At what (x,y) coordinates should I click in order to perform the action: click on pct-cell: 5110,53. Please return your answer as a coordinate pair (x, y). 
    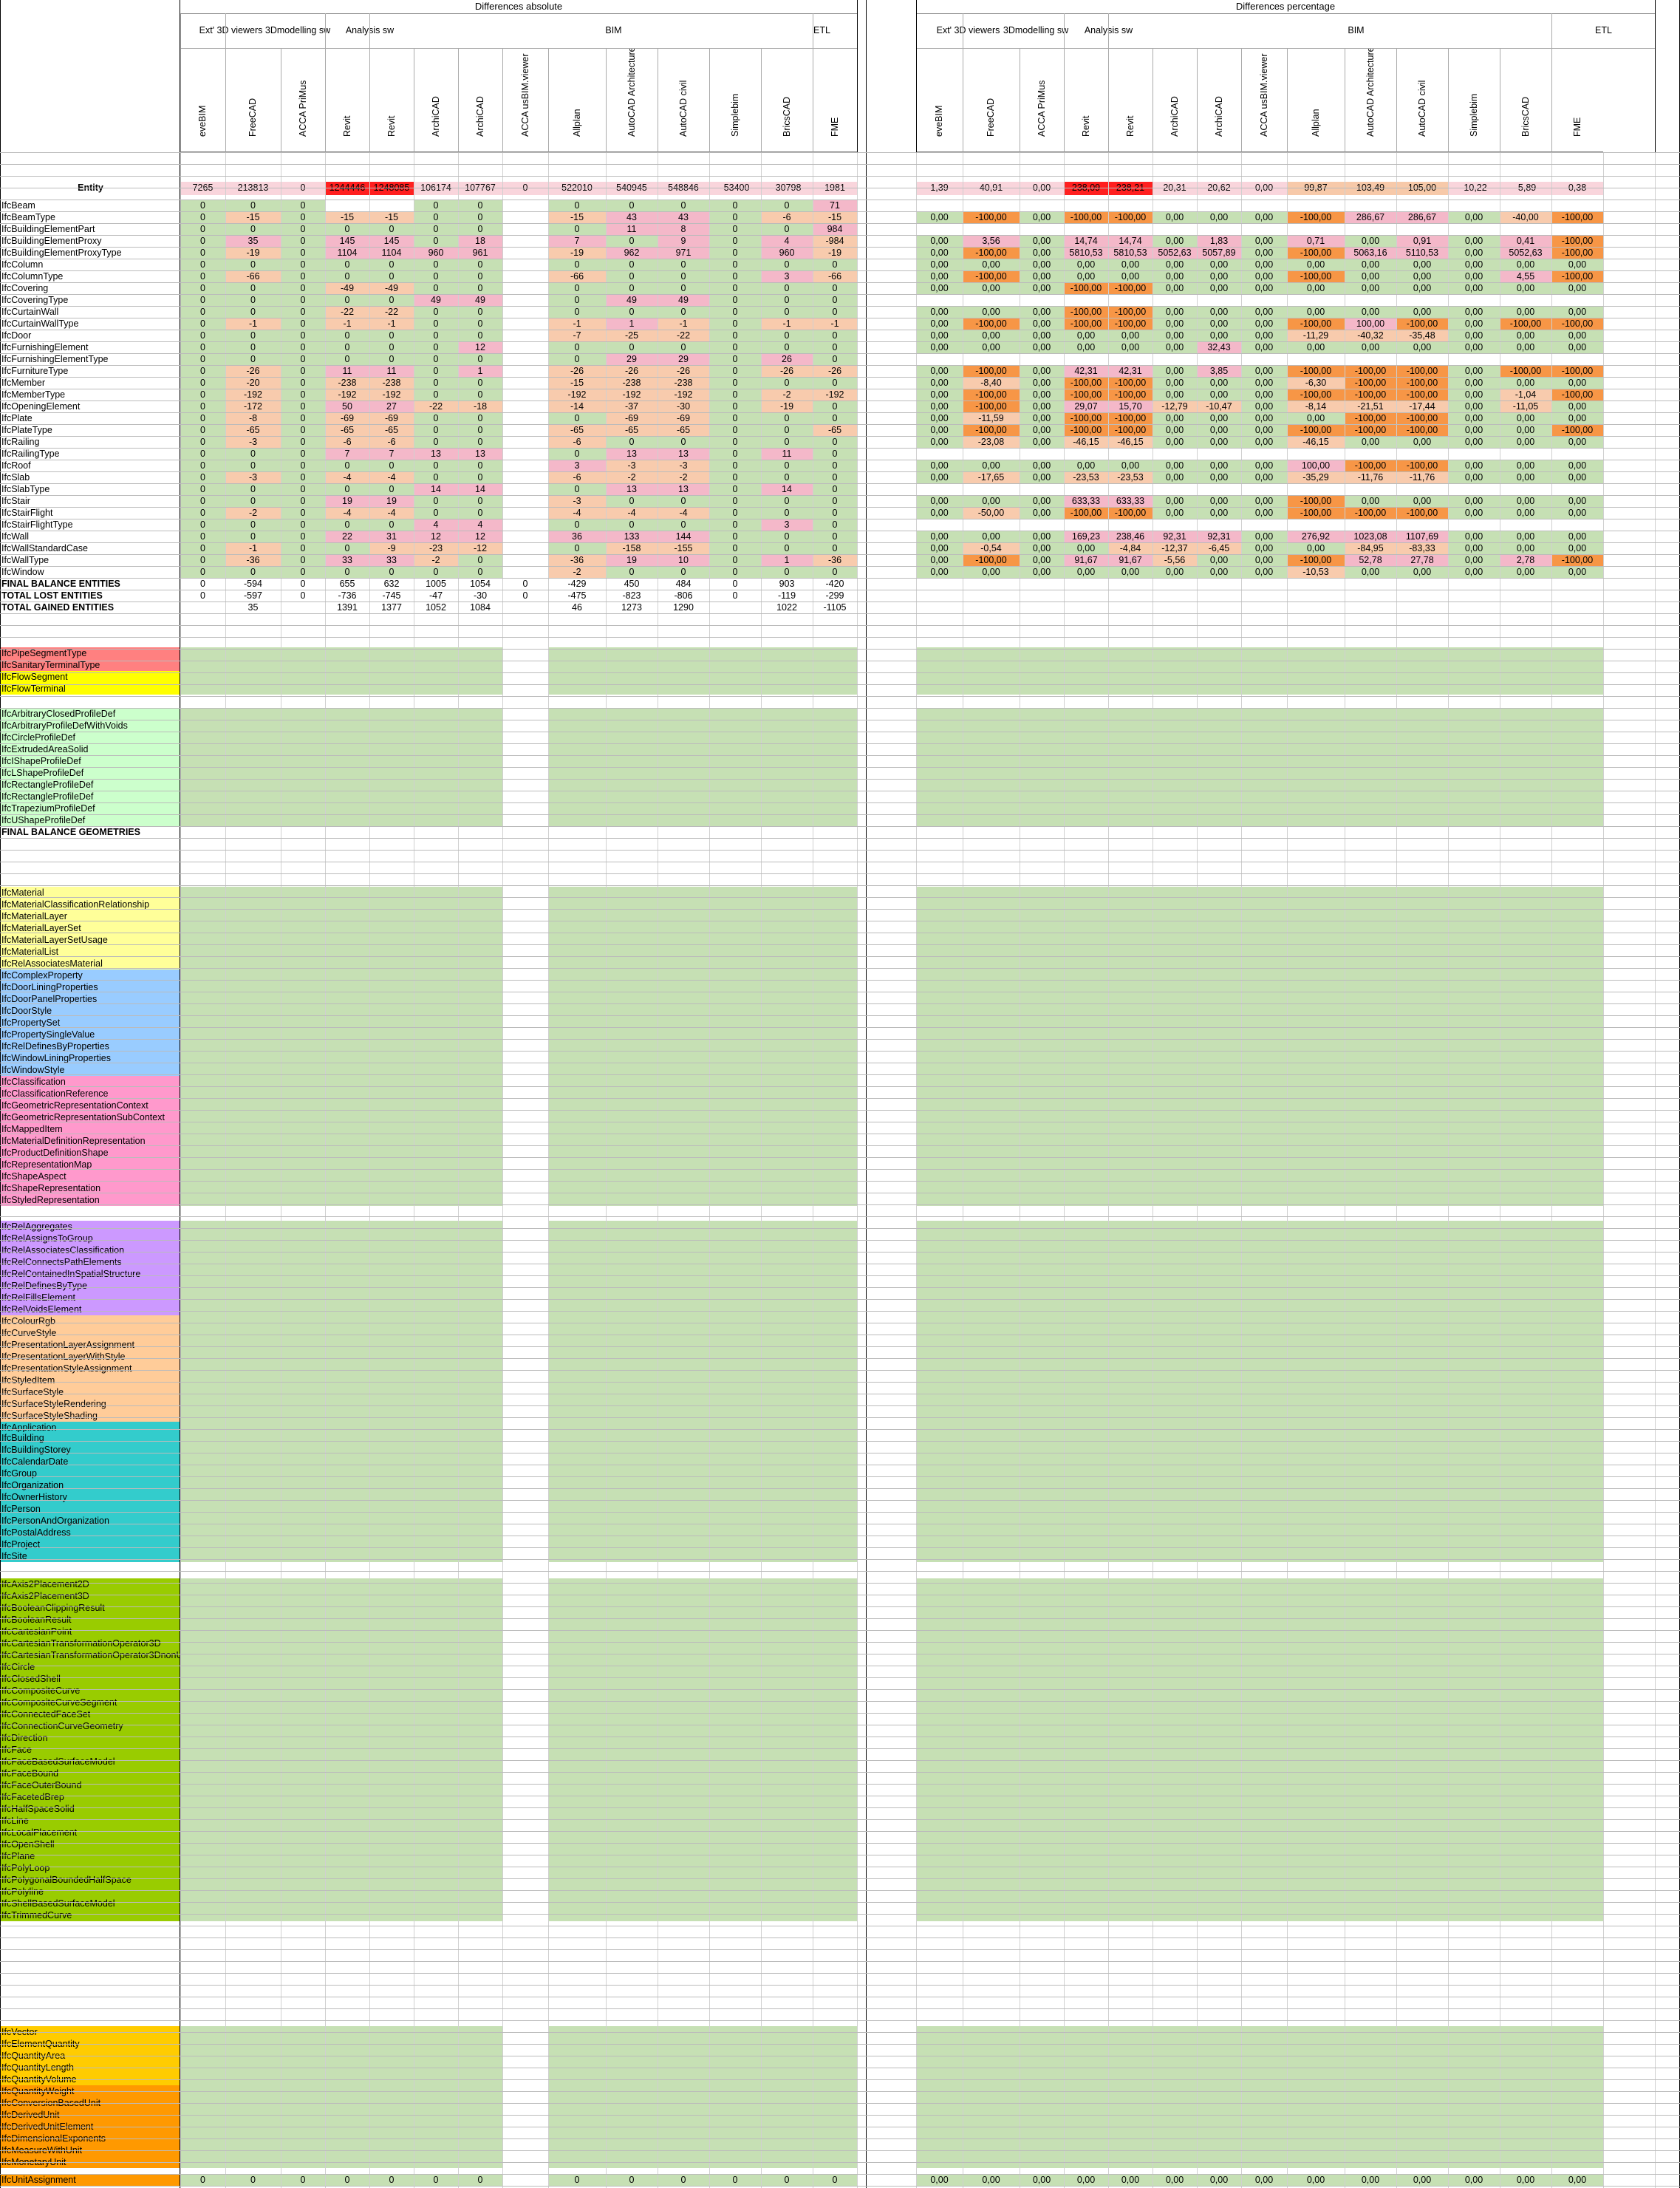
    Looking at the image, I should click on (1422, 253).